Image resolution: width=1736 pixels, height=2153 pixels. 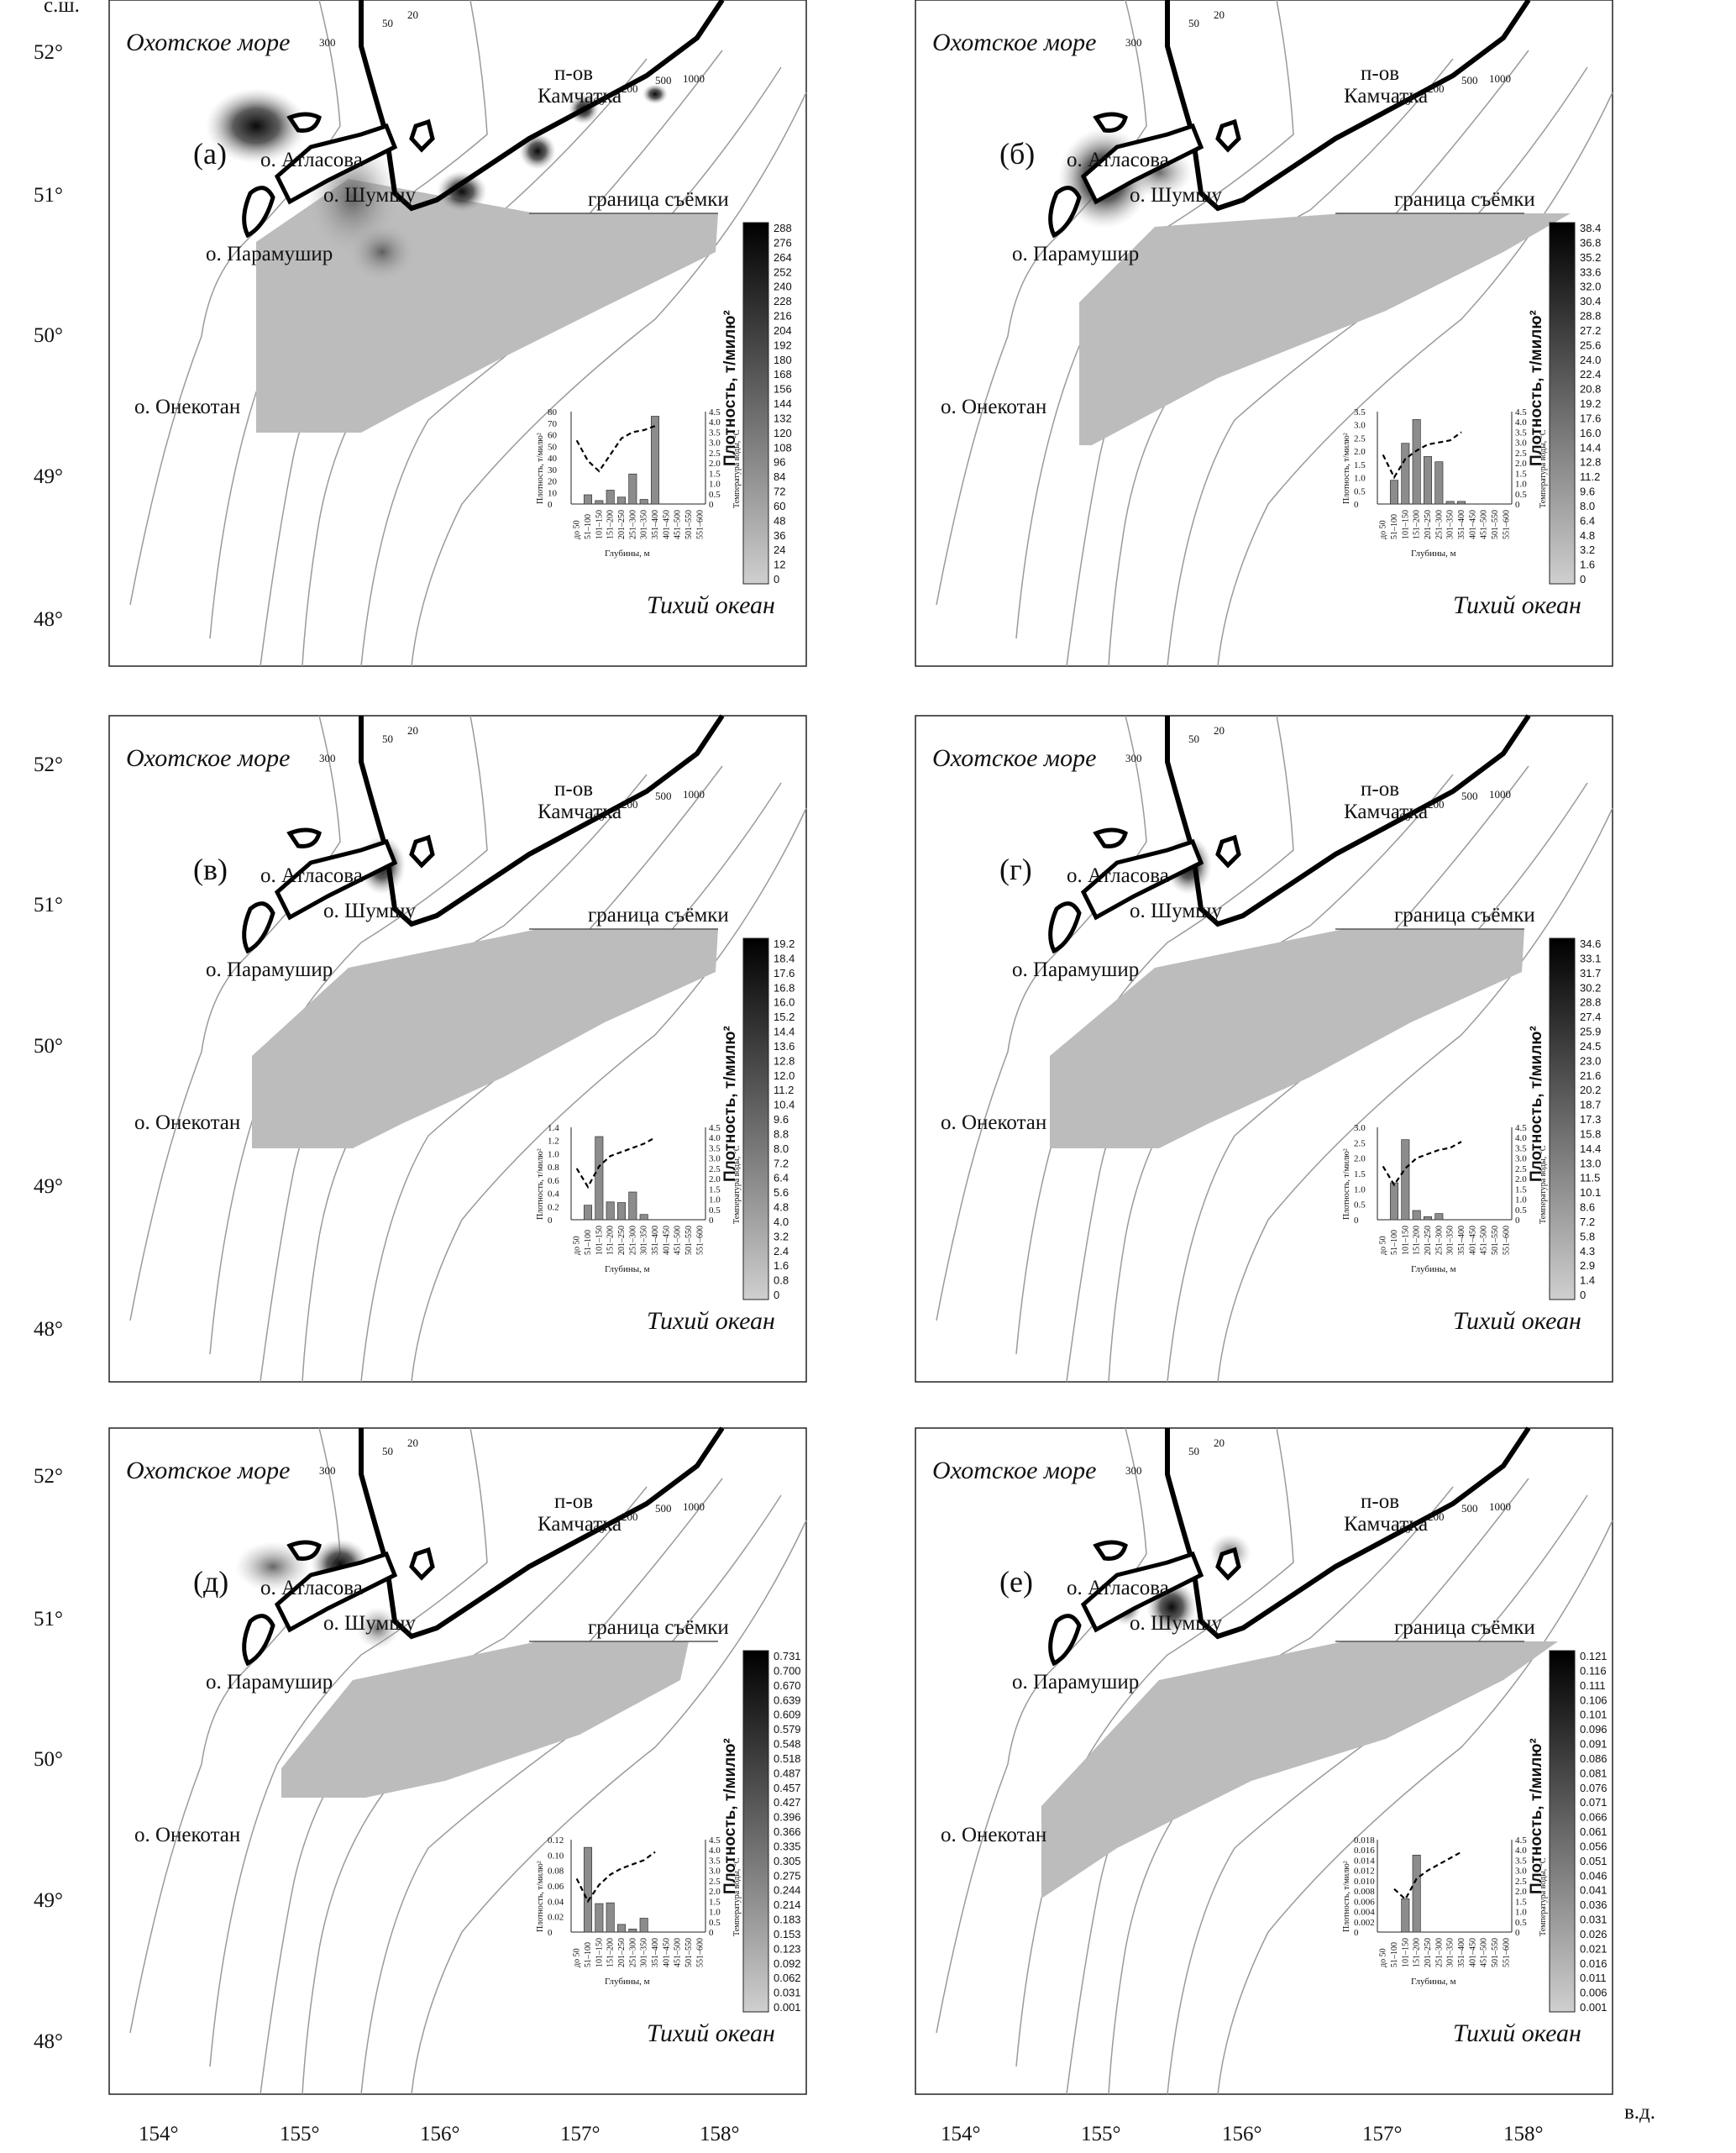 I want to click on lat-tick: 49°, so click(x=48, y=476).